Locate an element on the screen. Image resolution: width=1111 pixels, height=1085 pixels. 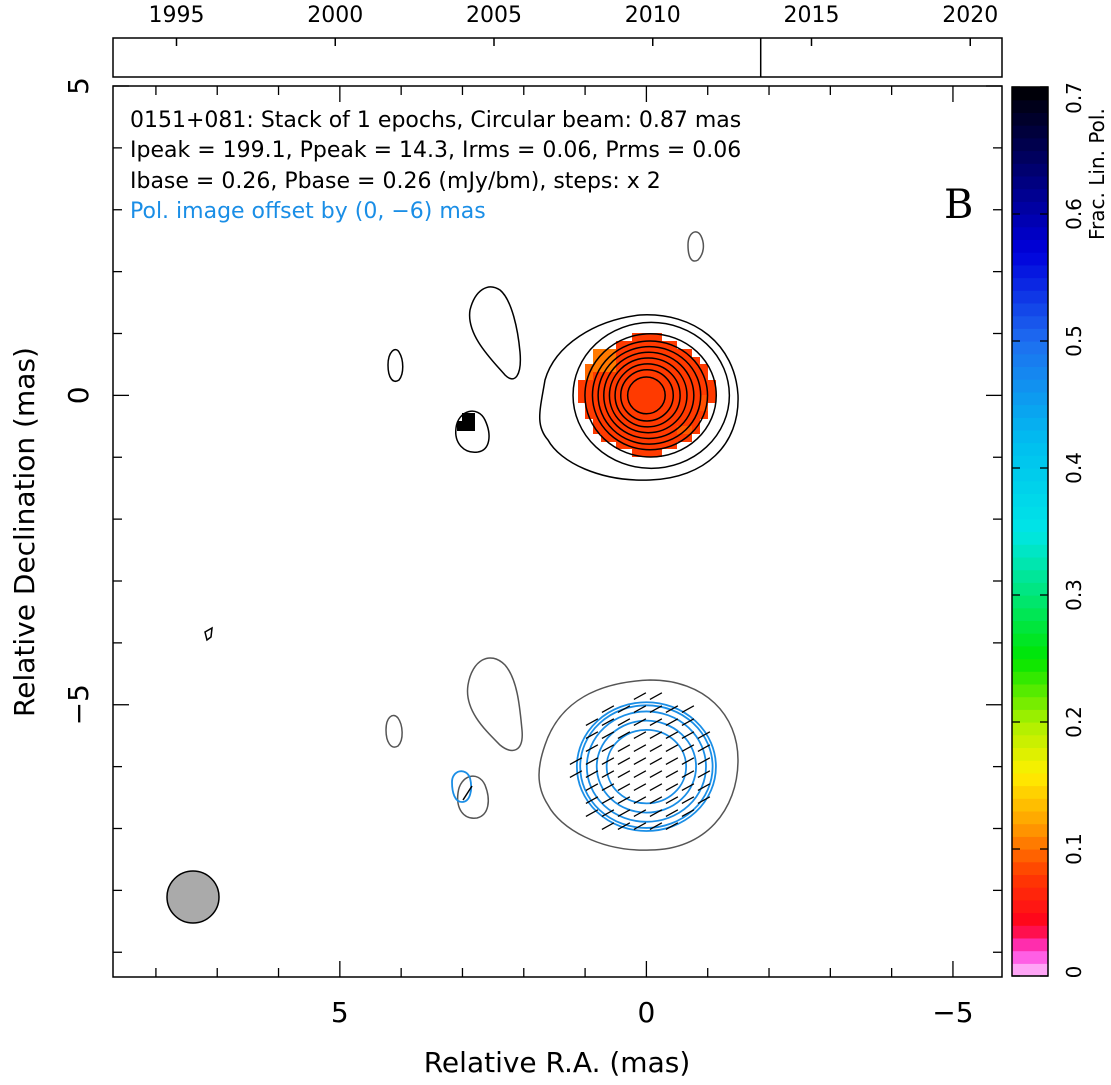
timeline-frame is located at coordinates (557, 57).